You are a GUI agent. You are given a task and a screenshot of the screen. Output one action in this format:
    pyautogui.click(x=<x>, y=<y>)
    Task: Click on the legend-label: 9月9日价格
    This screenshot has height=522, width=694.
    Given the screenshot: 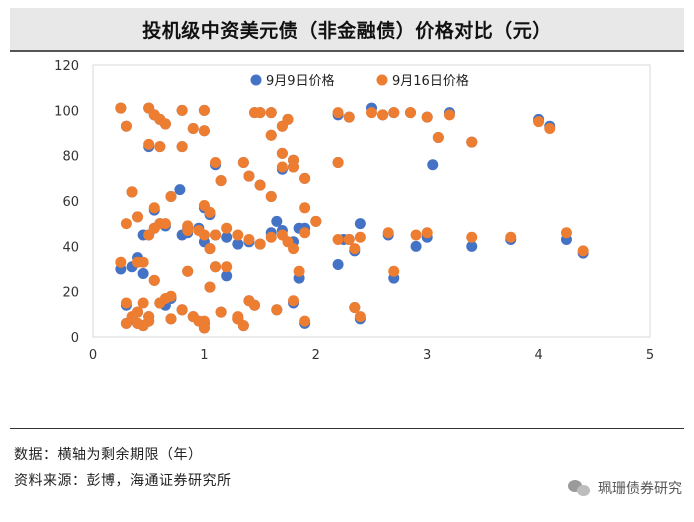 What is the action you would take?
    pyautogui.click(x=300, y=81)
    